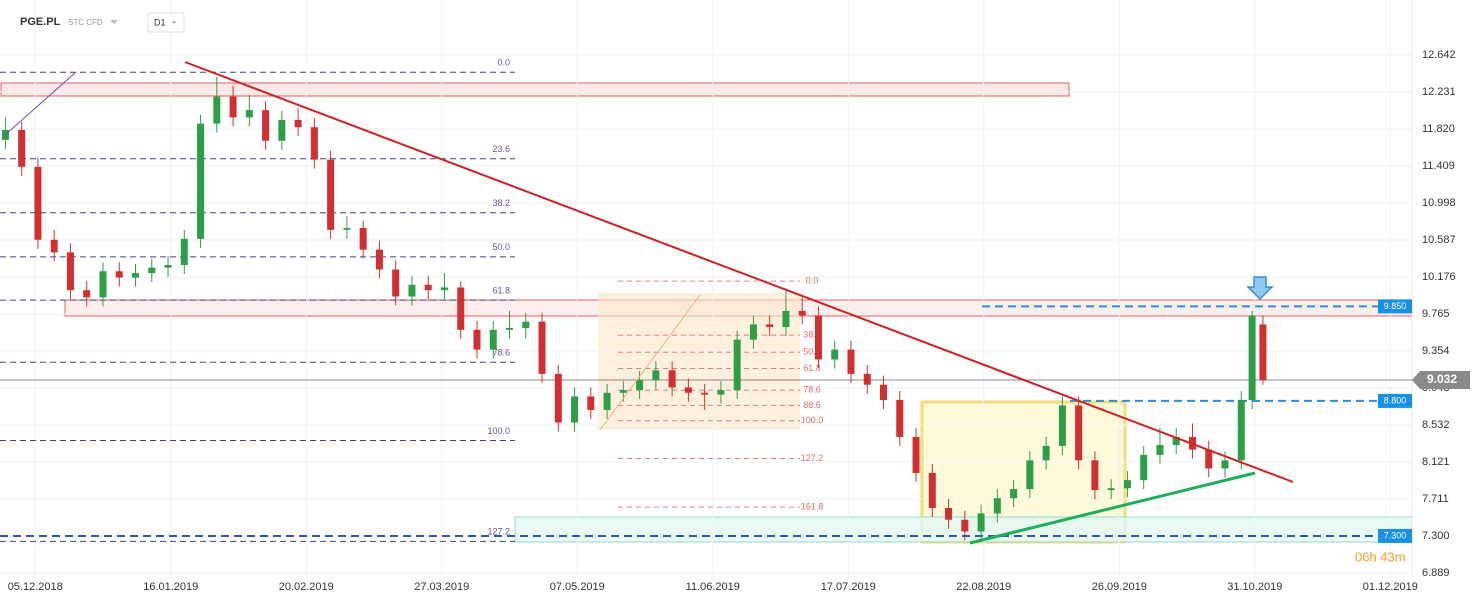 Image resolution: width=1482 pixels, height=604 pixels. Describe the element at coordinates (1435, 499) in the screenshot. I see `y-tick-label: 7.711` at that location.